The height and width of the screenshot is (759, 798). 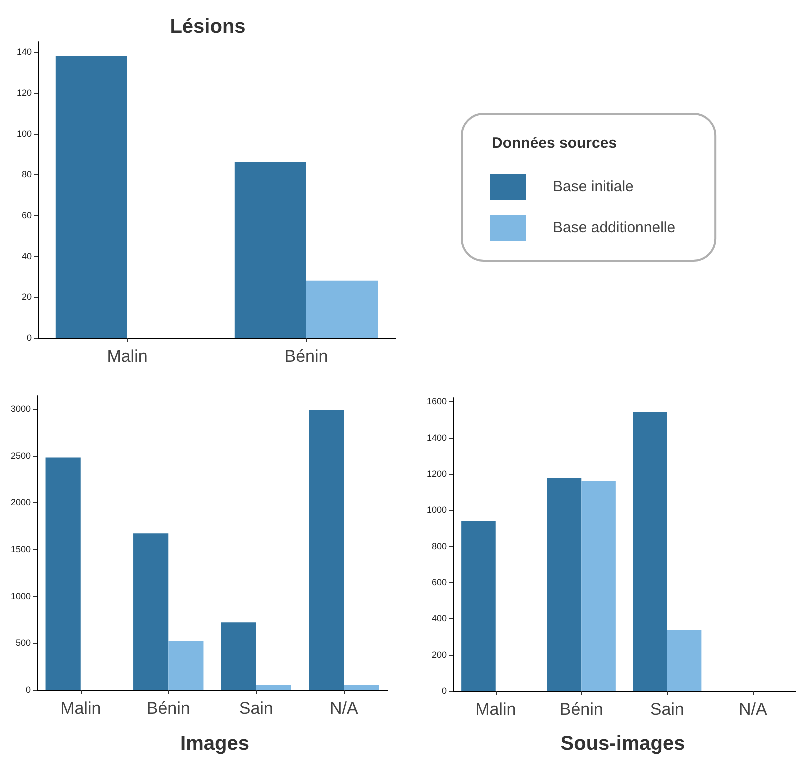 What do you see at coordinates (27, 256) in the screenshot?
I see `y-tick-label: 40` at bounding box center [27, 256].